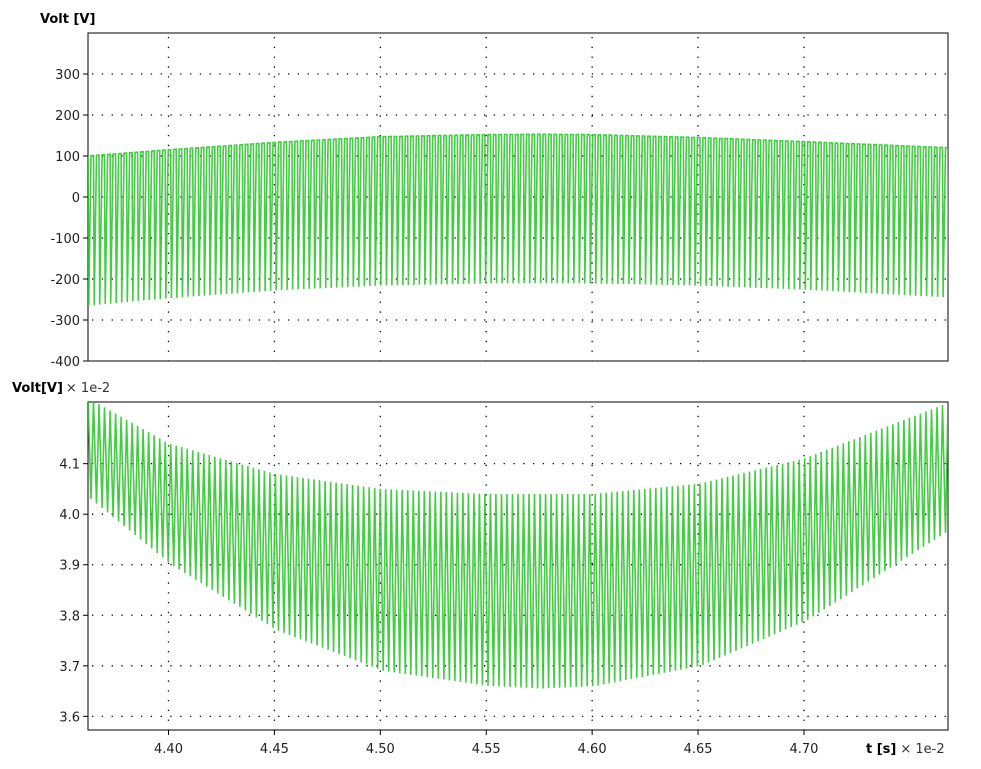 The height and width of the screenshot is (769, 981). What do you see at coordinates (380, 749) in the screenshot?
I see `x-tick-label: 4.50` at bounding box center [380, 749].